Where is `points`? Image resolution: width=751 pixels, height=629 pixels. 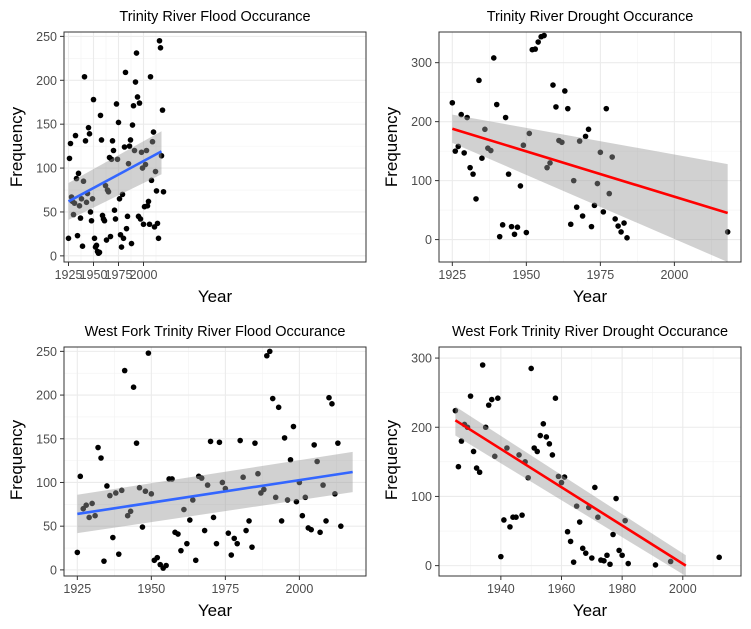
points is located at coordinates (116, 147).